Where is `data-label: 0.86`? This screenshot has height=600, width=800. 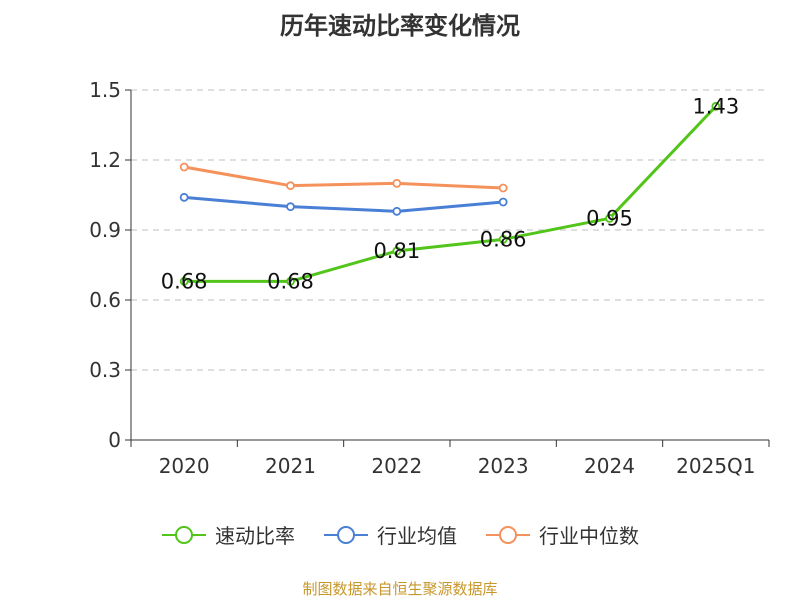
data-label: 0.86 is located at coordinates (503, 239).